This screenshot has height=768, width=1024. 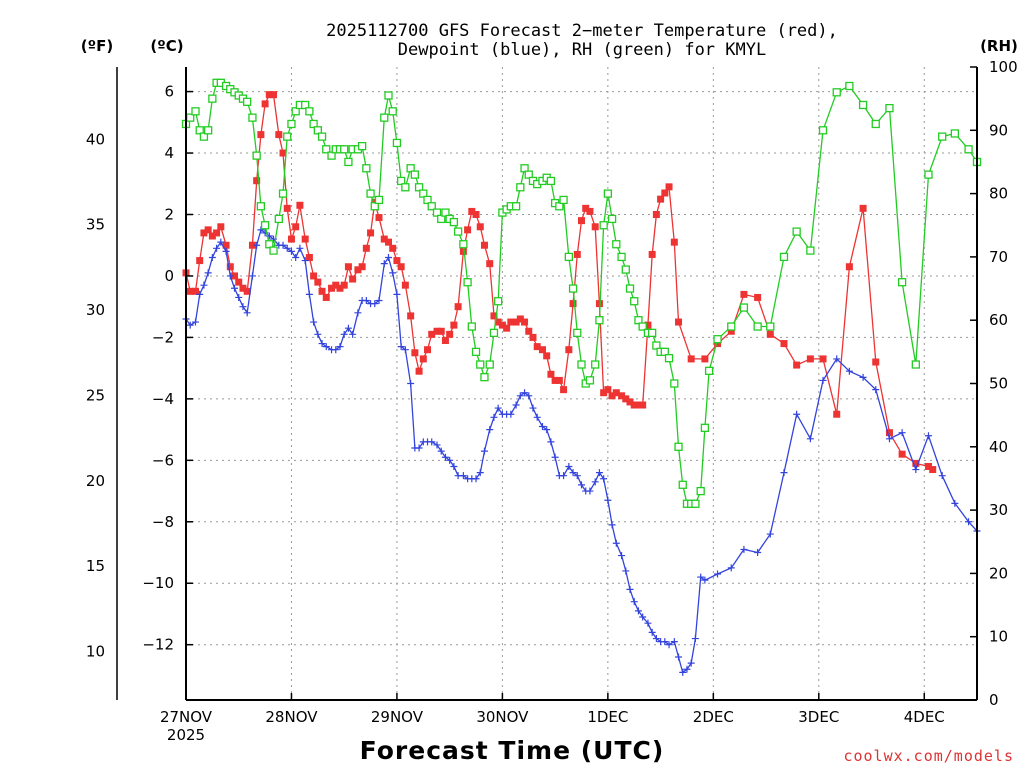 What do you see at coordinates (169, 214) in the screenshot?
I see `celsius-tick-label: 2` at bounding box center [169, 214].